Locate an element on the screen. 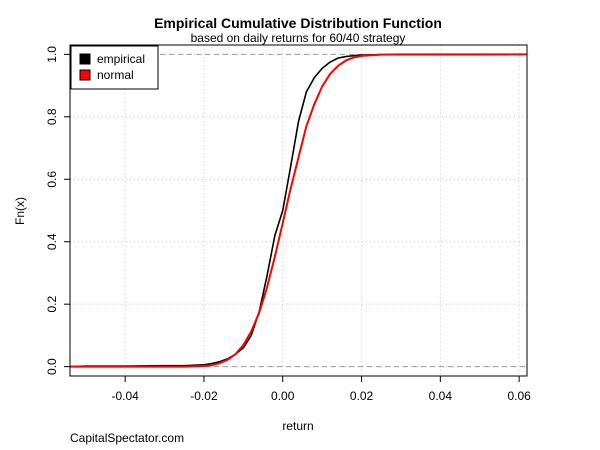 This screenshot has width=600, height=450. legend-label-normal: normal is located at coordinates (115, 75).